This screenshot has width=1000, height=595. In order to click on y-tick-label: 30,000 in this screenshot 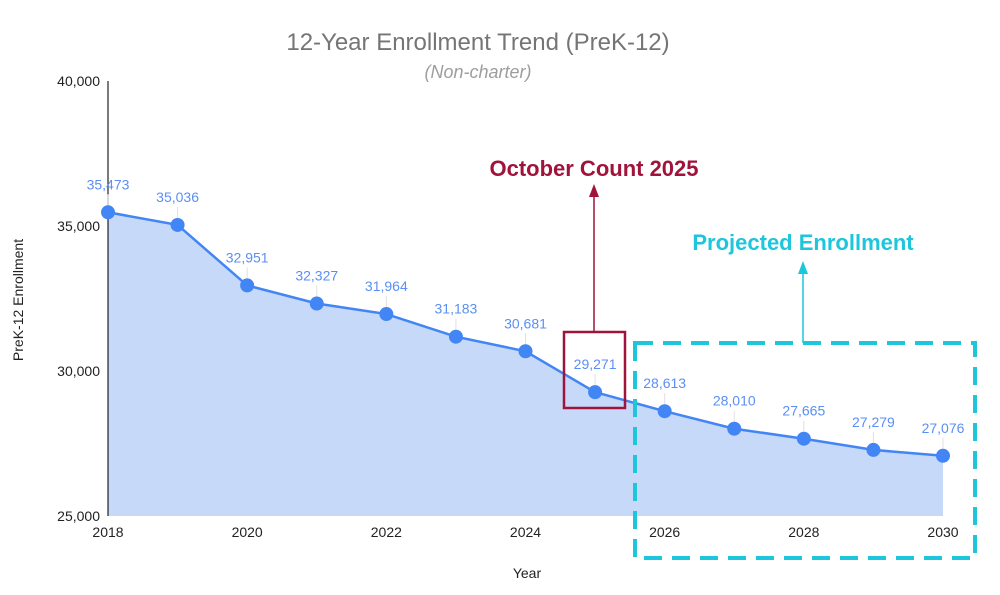, I will do `click(78, 371)`.